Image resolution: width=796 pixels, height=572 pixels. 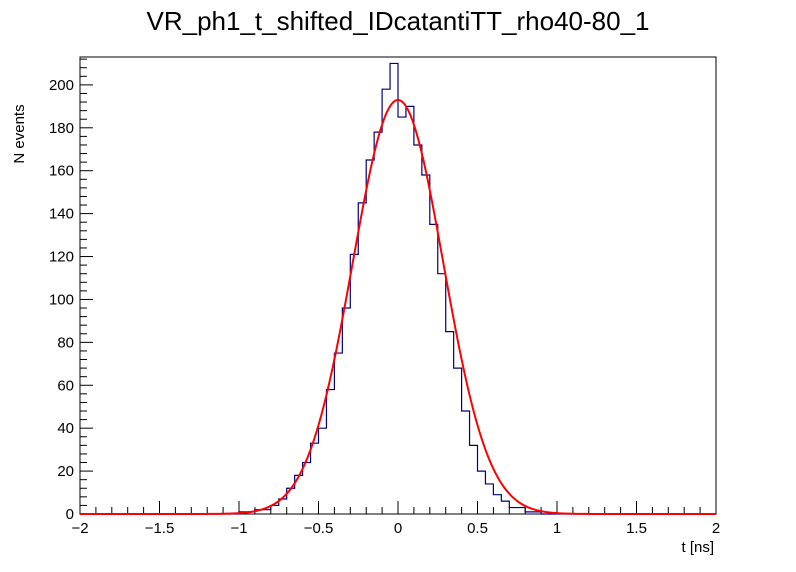 I want to click on x-tick-label: 2, so click(x=716, y=528).